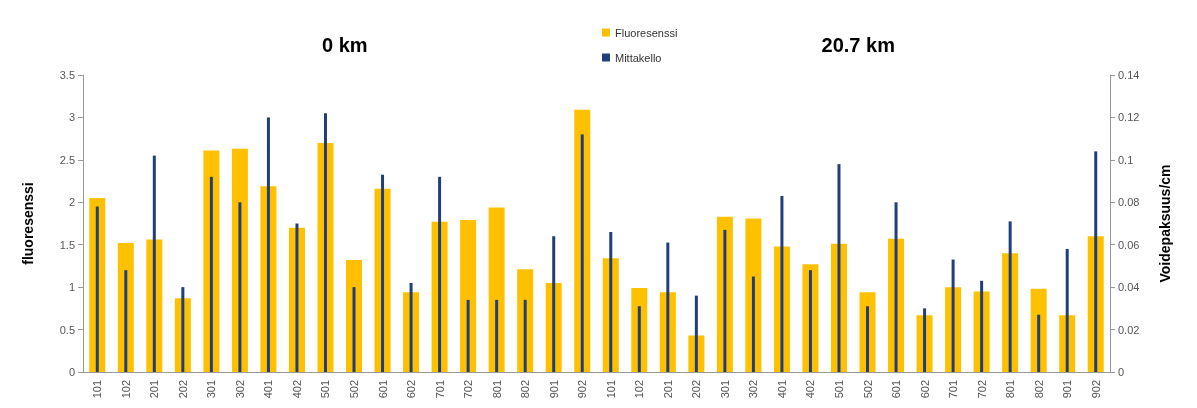 The width and height of the screenshot is (1197, 408). Describe the element at coordinates (67, 329) in the screenshot. I see `y-tick-label: 0.5` at that location.